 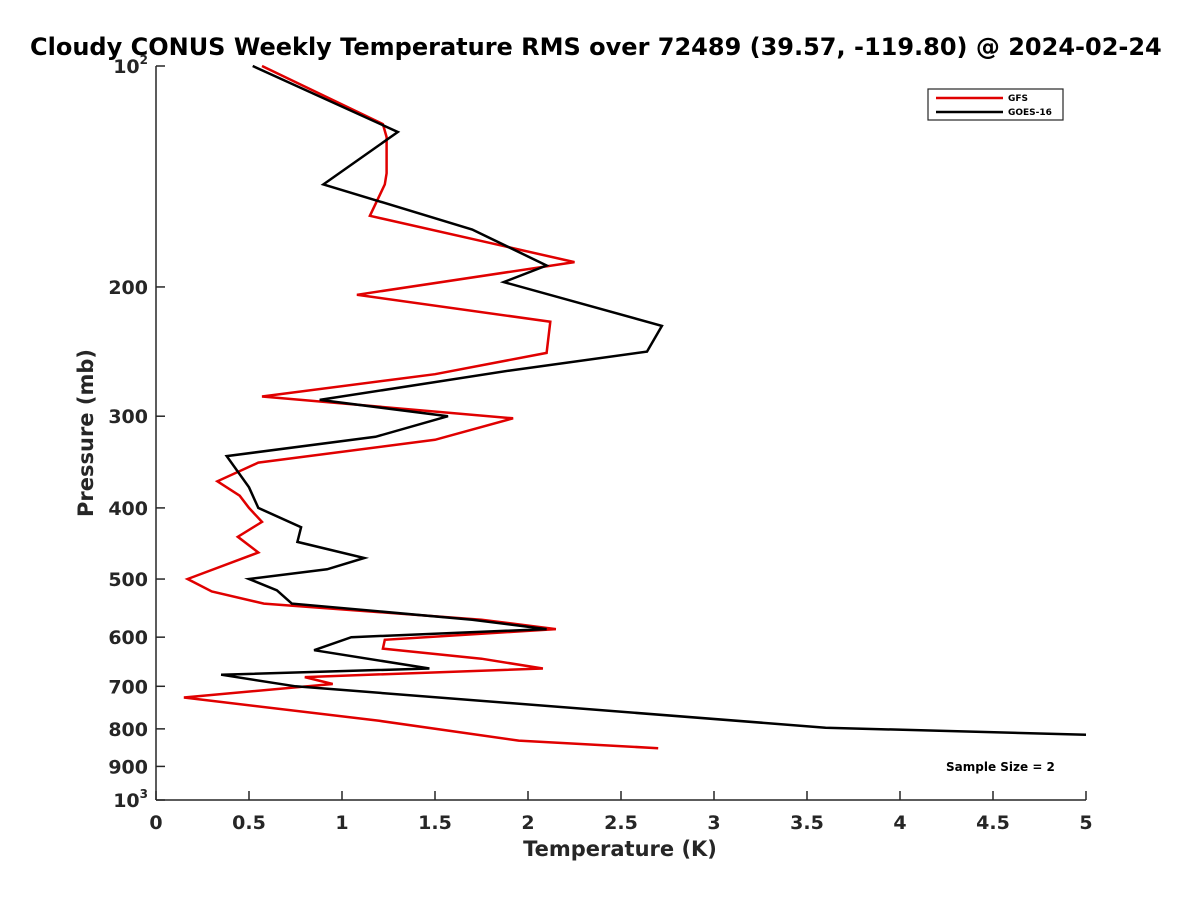 I want to click on x-tick-label: 4.5, so click(x=993, y=823).